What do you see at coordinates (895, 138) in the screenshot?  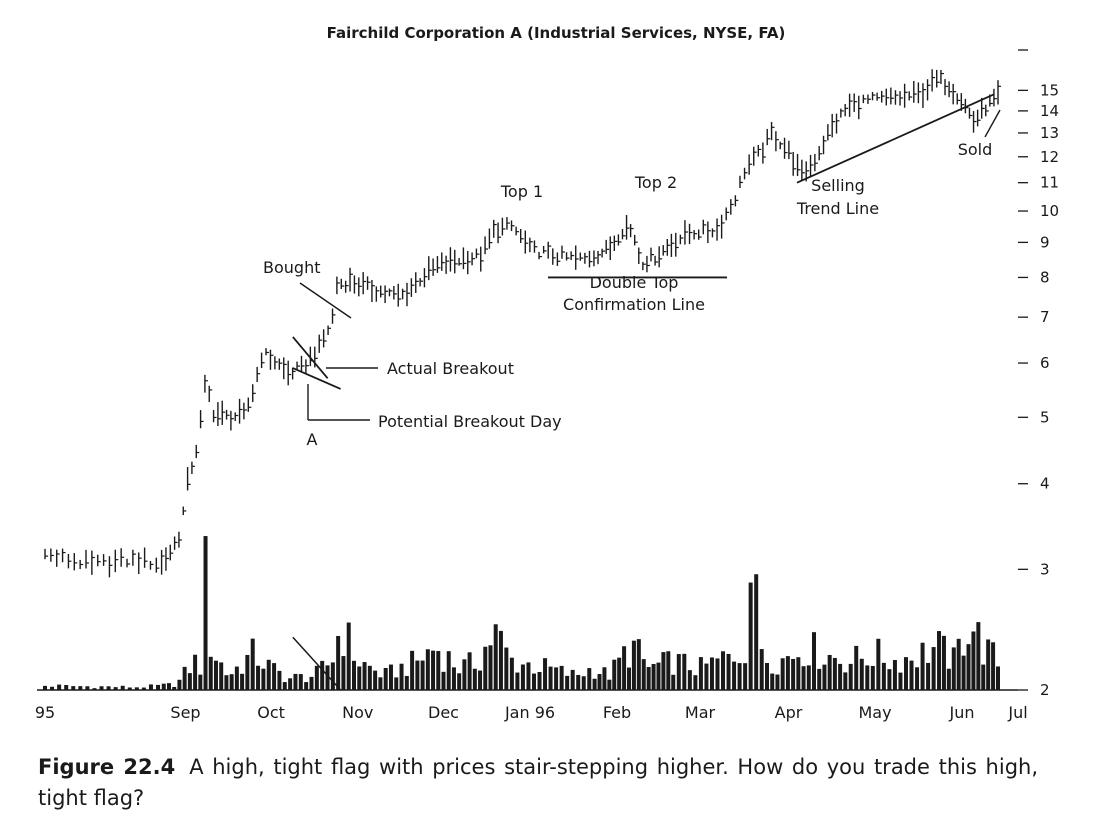 I see `selling-trend-line` at bounding box center [895, 138].